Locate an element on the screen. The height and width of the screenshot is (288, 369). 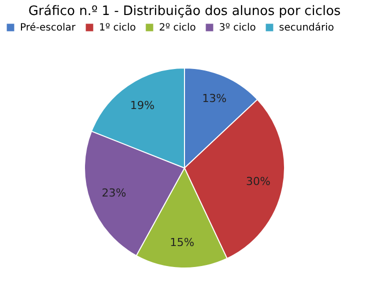
legend-label: 1º ciclo is located at coordinates (117, 28).